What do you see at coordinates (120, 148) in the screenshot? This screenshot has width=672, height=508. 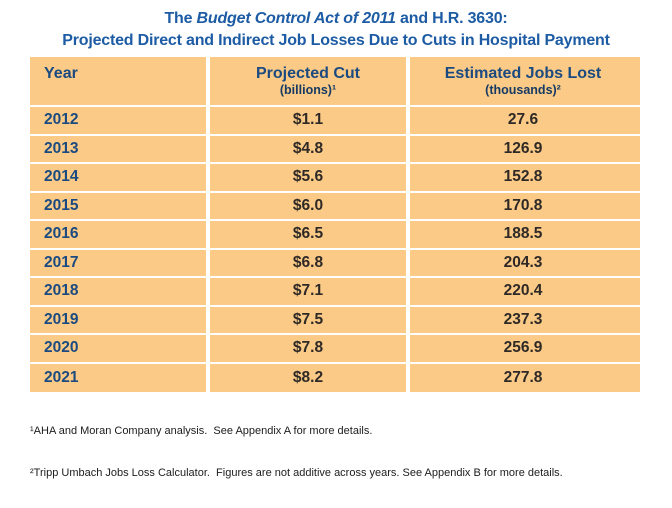 I see `year-cell: 2013` at bounding box center [120, 148].